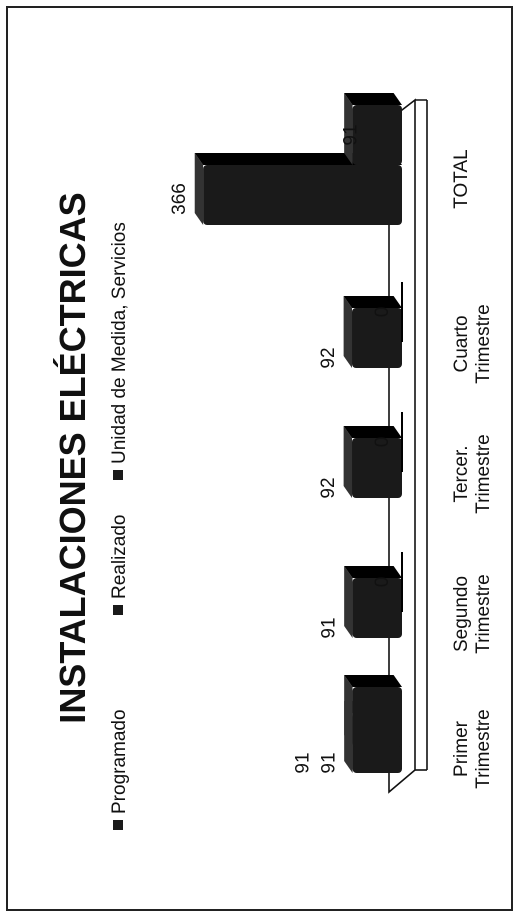  I want to click on value-label-realizado-3: 0, so click(382, 312).